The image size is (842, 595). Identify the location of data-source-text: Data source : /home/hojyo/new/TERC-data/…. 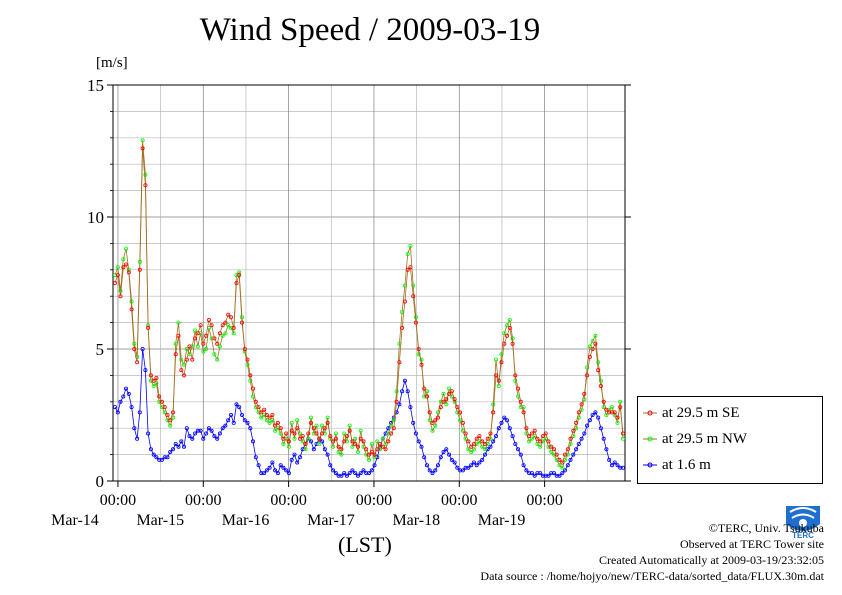
(652, 576).